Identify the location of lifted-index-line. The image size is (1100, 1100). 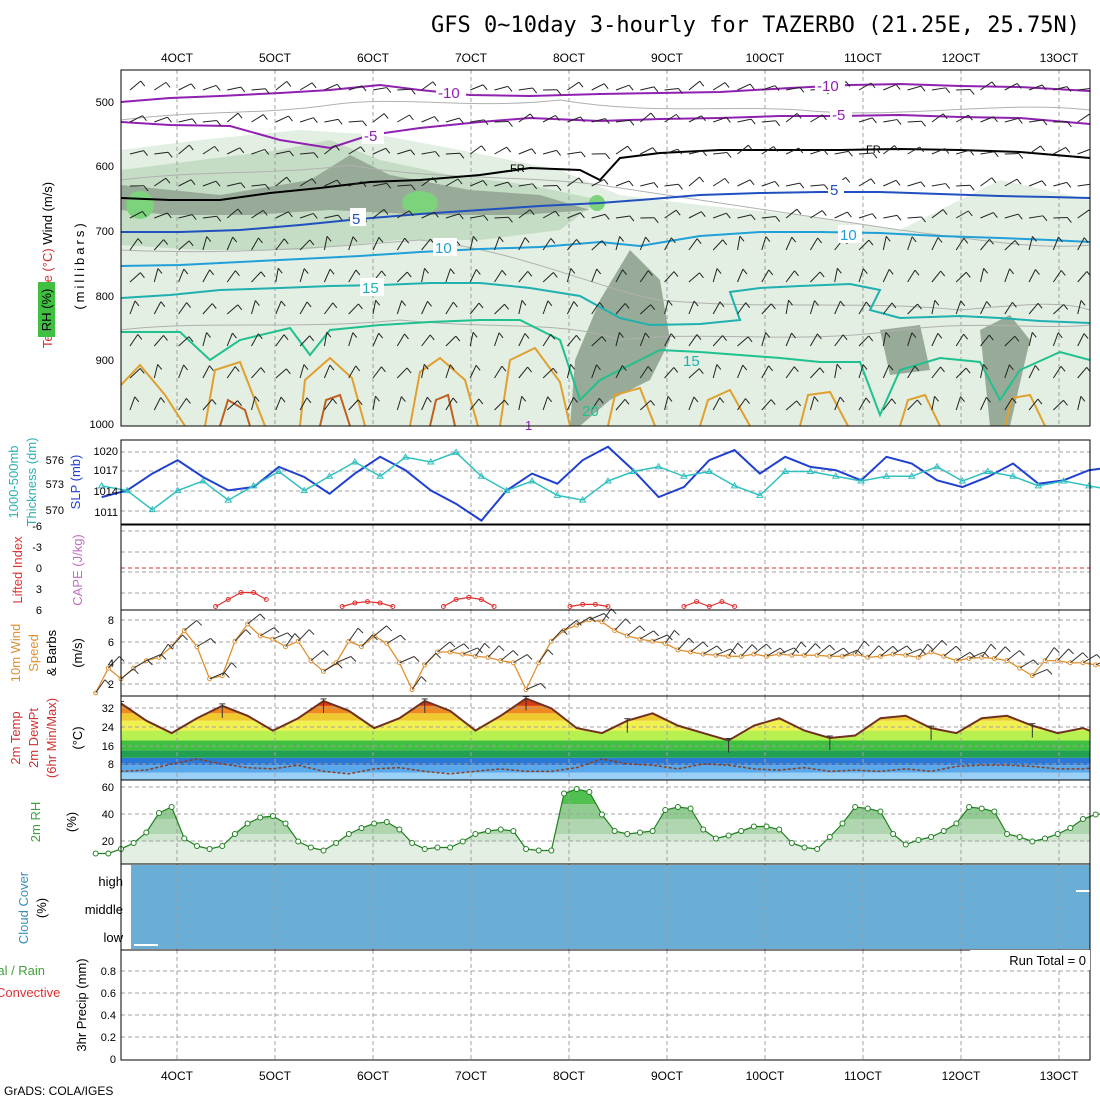
(241, 599).